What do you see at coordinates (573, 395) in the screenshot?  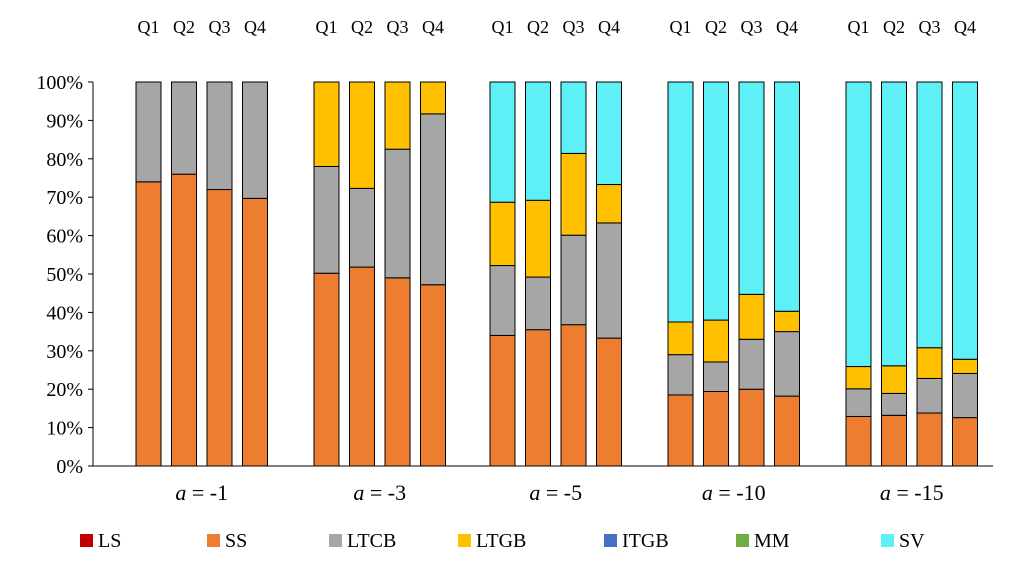 I see `bar-segment-ss-g3-q3` at bounding box center [573, 395].